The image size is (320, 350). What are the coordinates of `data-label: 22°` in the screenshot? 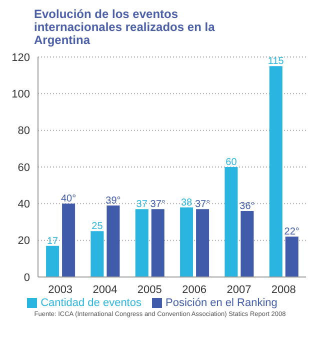 It's located at (292, 232).